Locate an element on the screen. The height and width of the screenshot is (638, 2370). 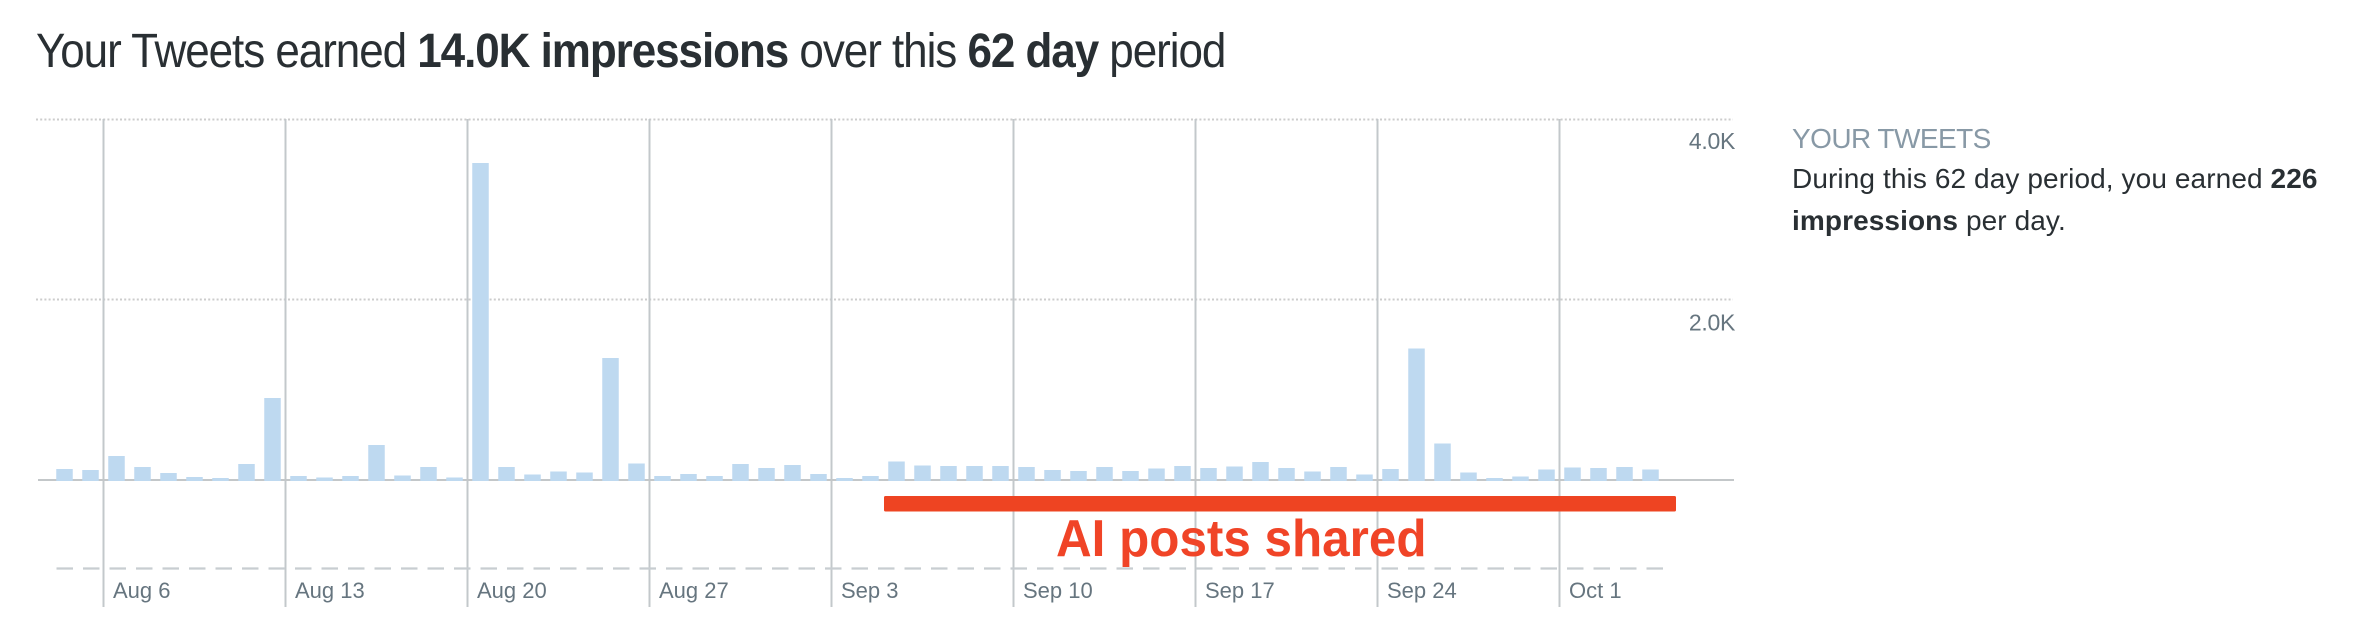
svg-text: Sep 17 is located at coordinates (1240, 590).